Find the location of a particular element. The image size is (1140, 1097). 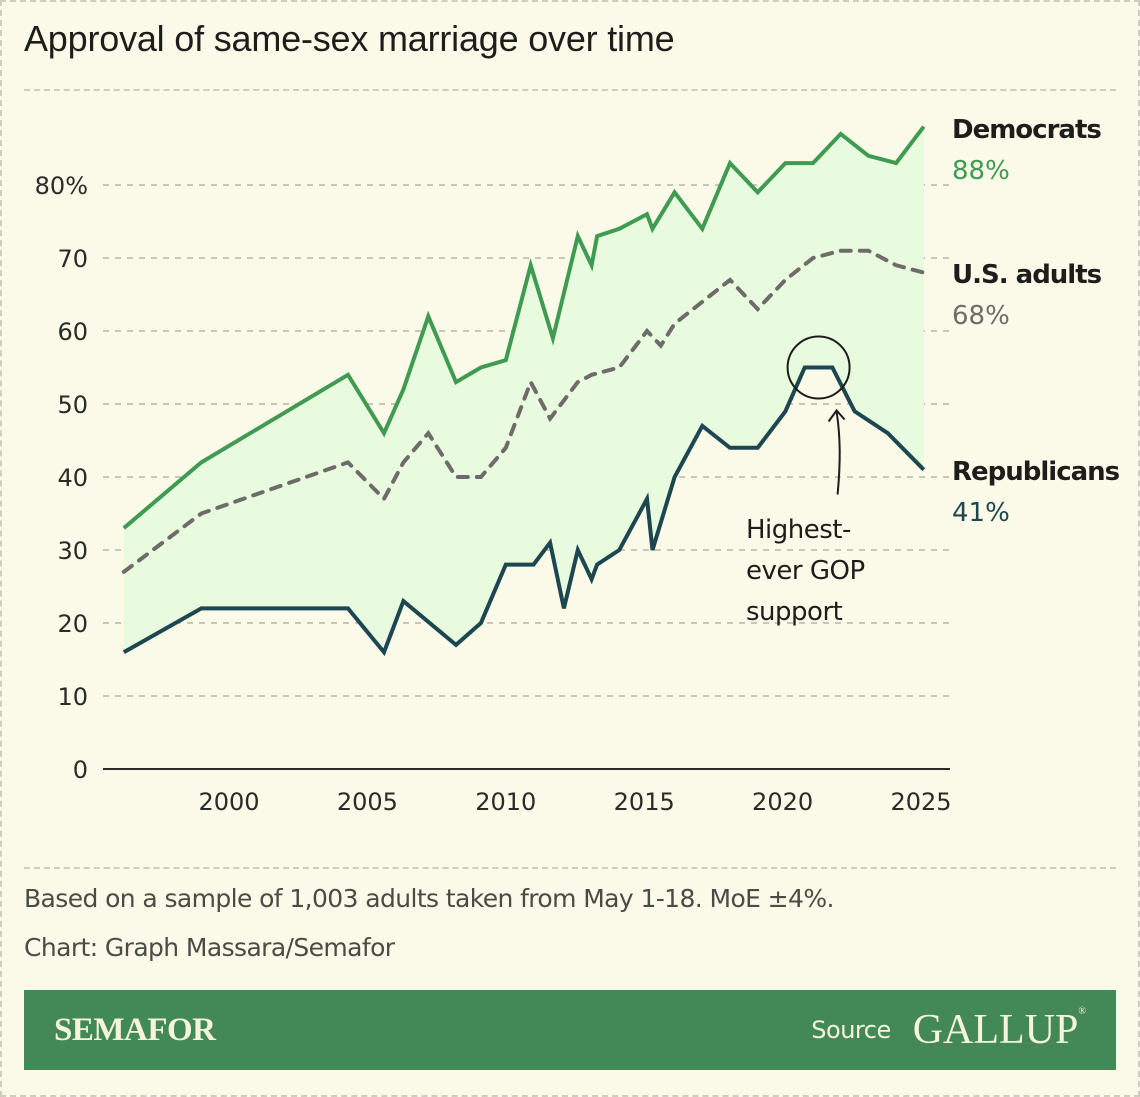

y-tick-label: 40 is located at coordinates (72, 478).